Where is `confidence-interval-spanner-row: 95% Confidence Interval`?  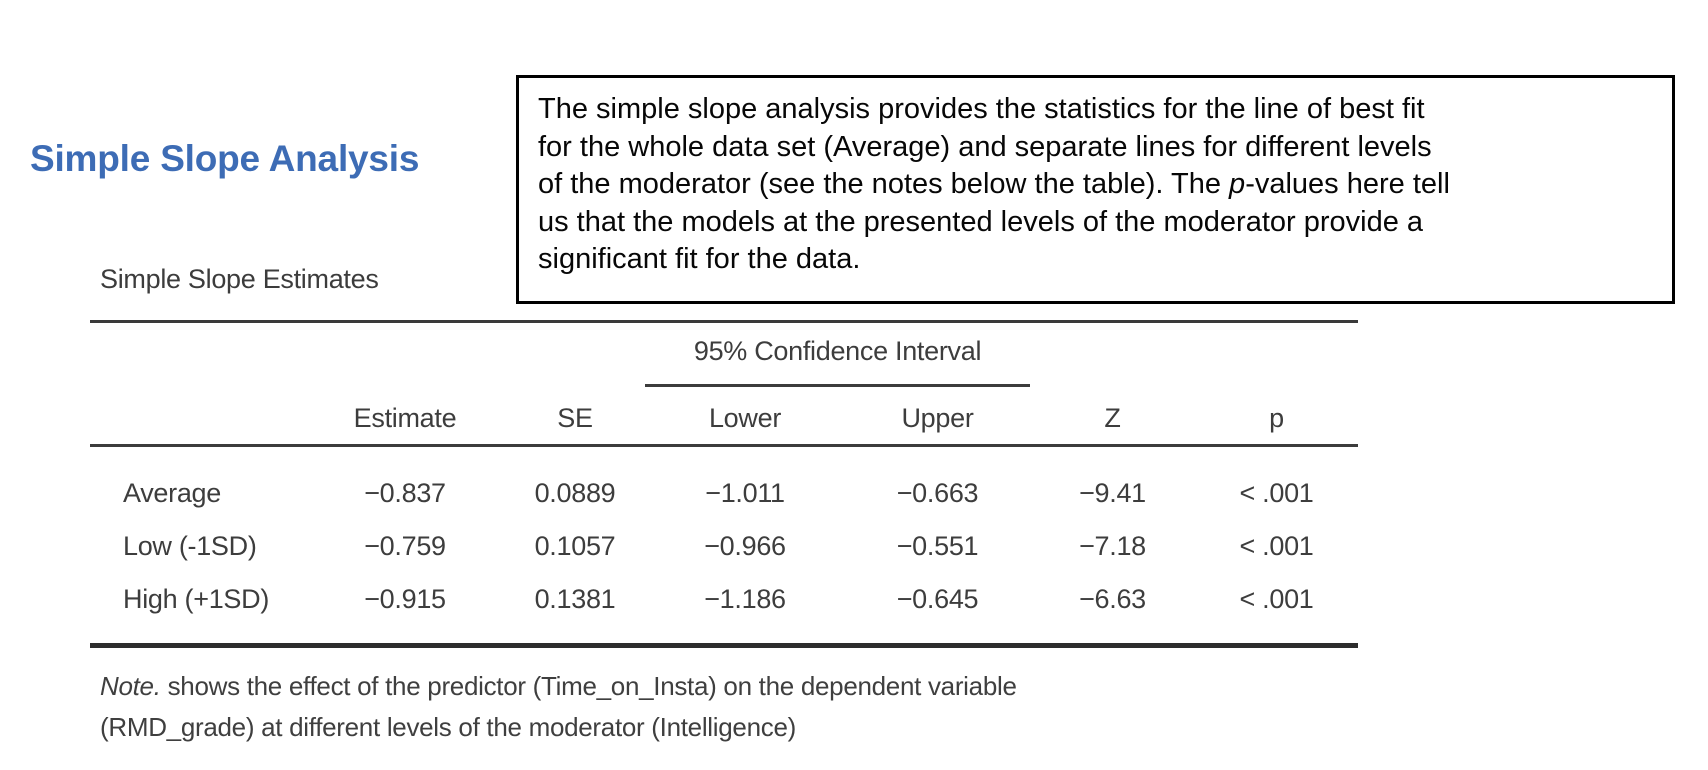 confidence-interval-spanner-row: 95% Confidence Interval is located at coordinates (724, 355).